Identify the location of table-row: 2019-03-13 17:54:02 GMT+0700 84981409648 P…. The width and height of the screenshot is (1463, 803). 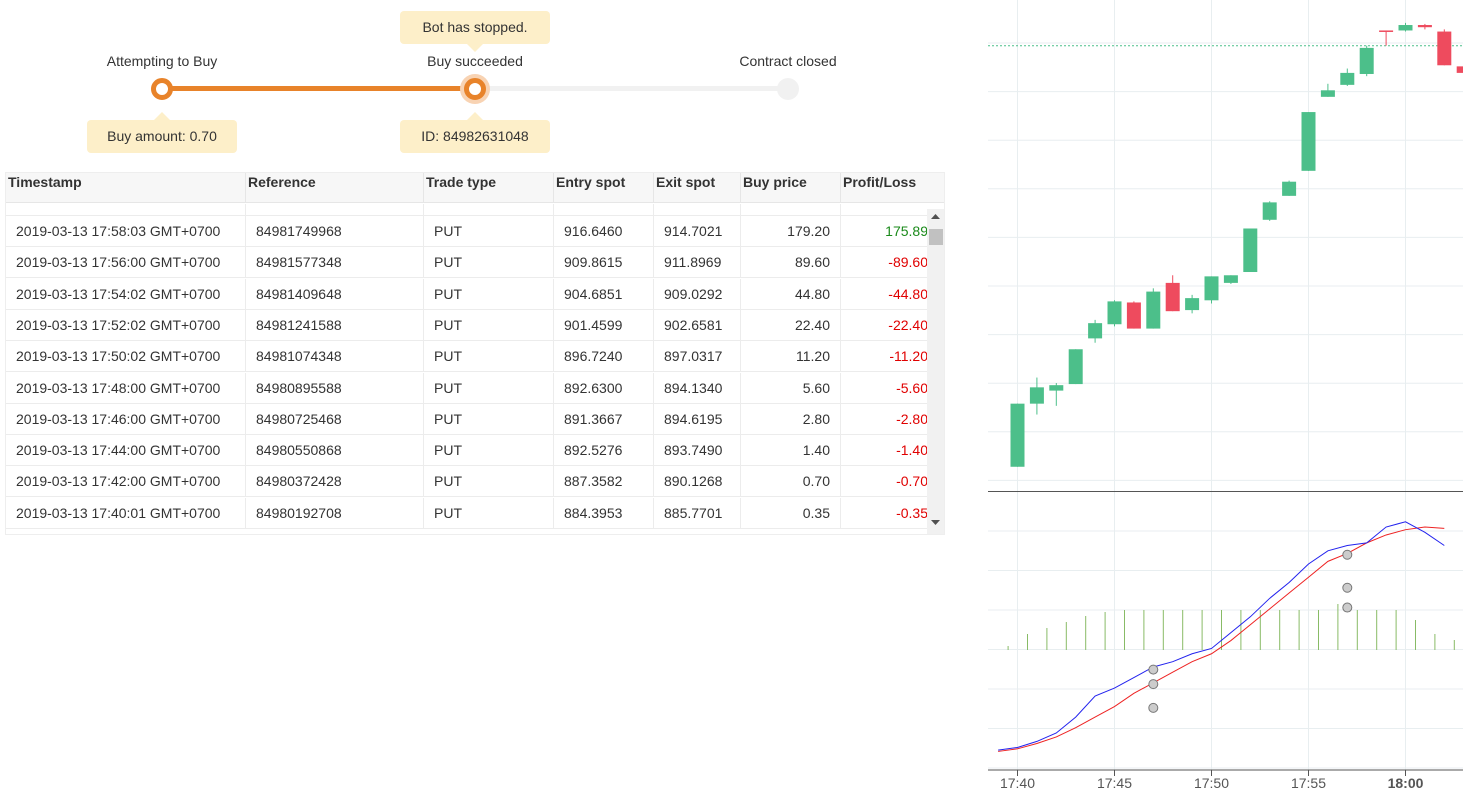
(467, 294).